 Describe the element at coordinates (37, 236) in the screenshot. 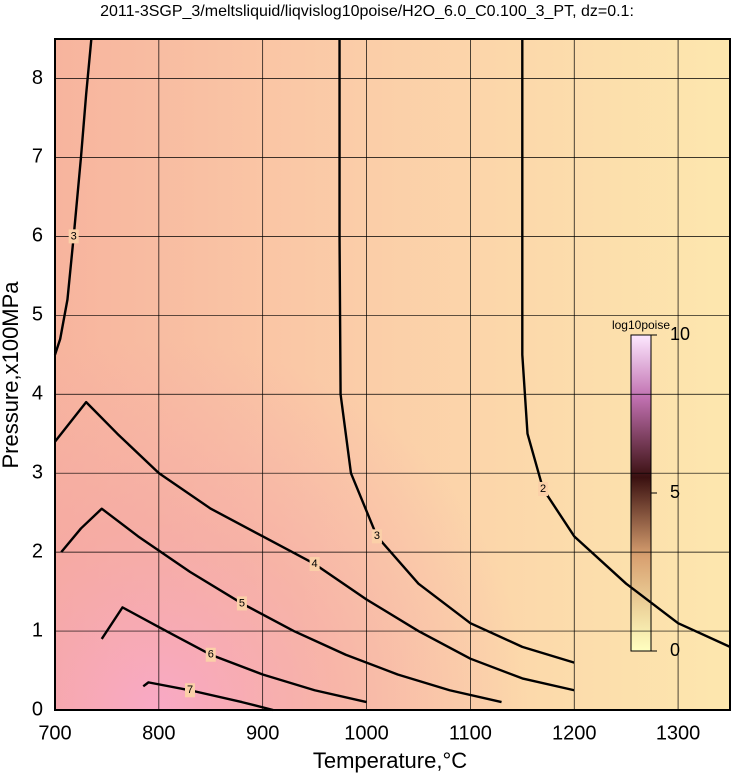

I see `y-tick-label: 6` at that location.